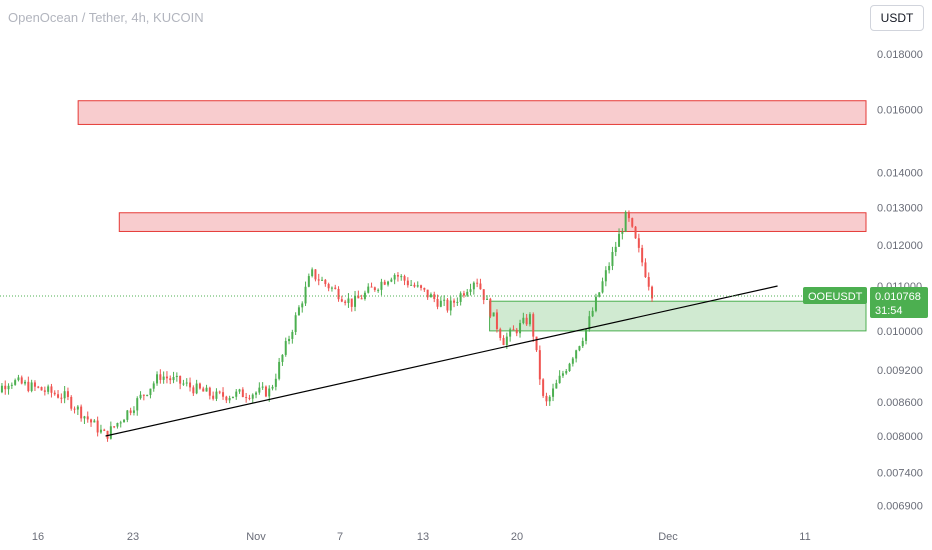  What do you see at coordinates (804, 537) in the screenshot?
I see `x-tick-label: 11` at bounding box center [804, 537].